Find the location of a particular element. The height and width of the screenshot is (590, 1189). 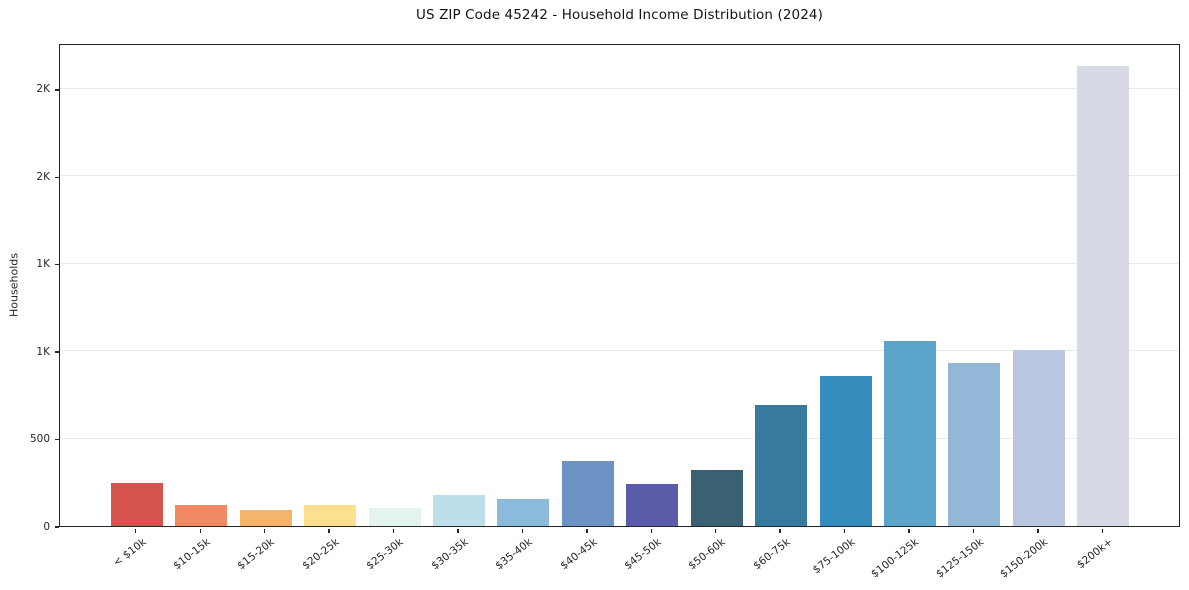

y-tick-label: 500 is located at coordinates (39, 439).